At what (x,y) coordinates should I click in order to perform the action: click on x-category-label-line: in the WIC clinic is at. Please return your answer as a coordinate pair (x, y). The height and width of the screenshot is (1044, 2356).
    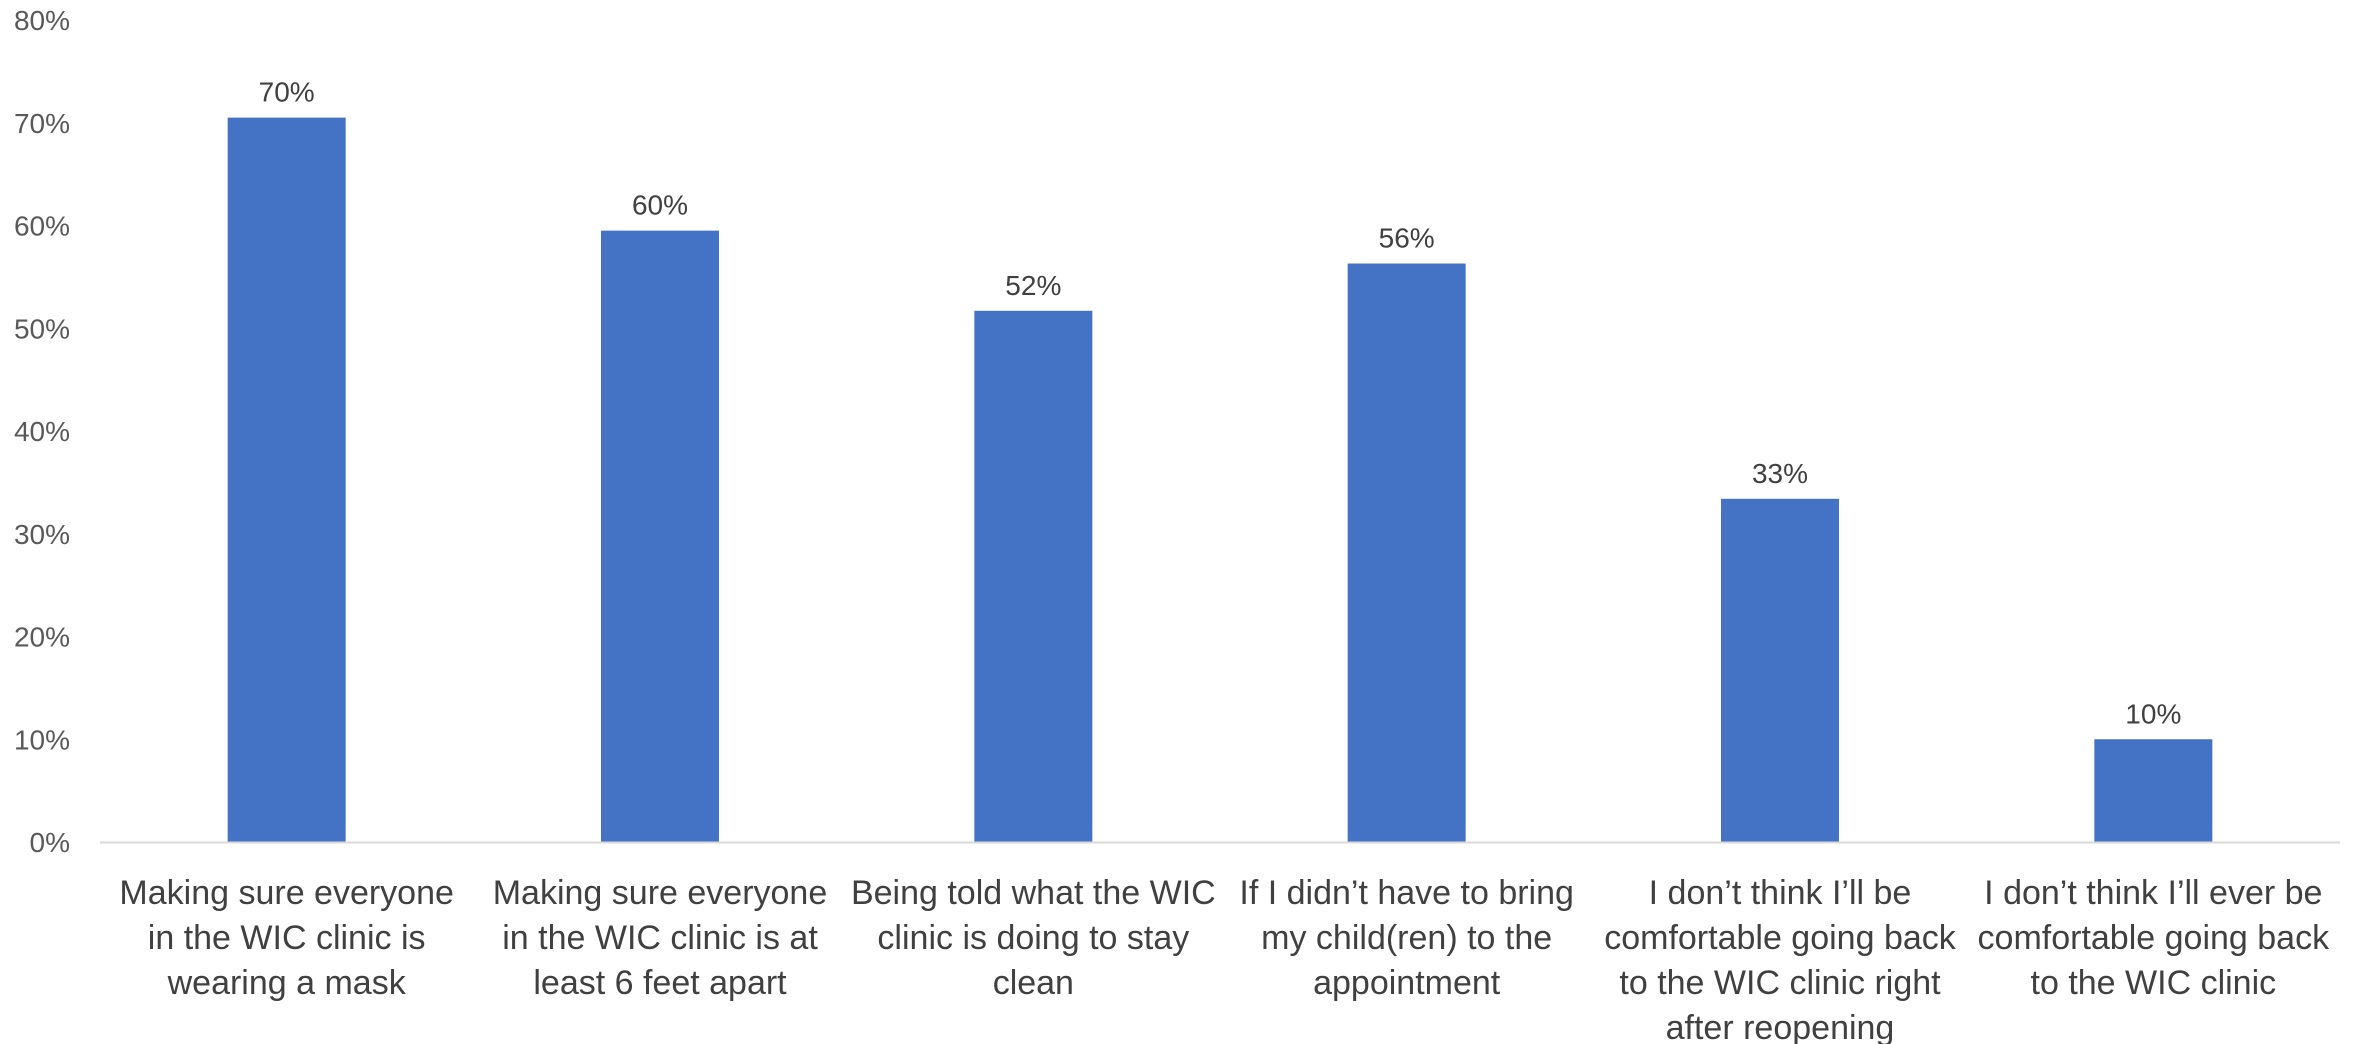
    Looking at the image, I should click on (660, 938).